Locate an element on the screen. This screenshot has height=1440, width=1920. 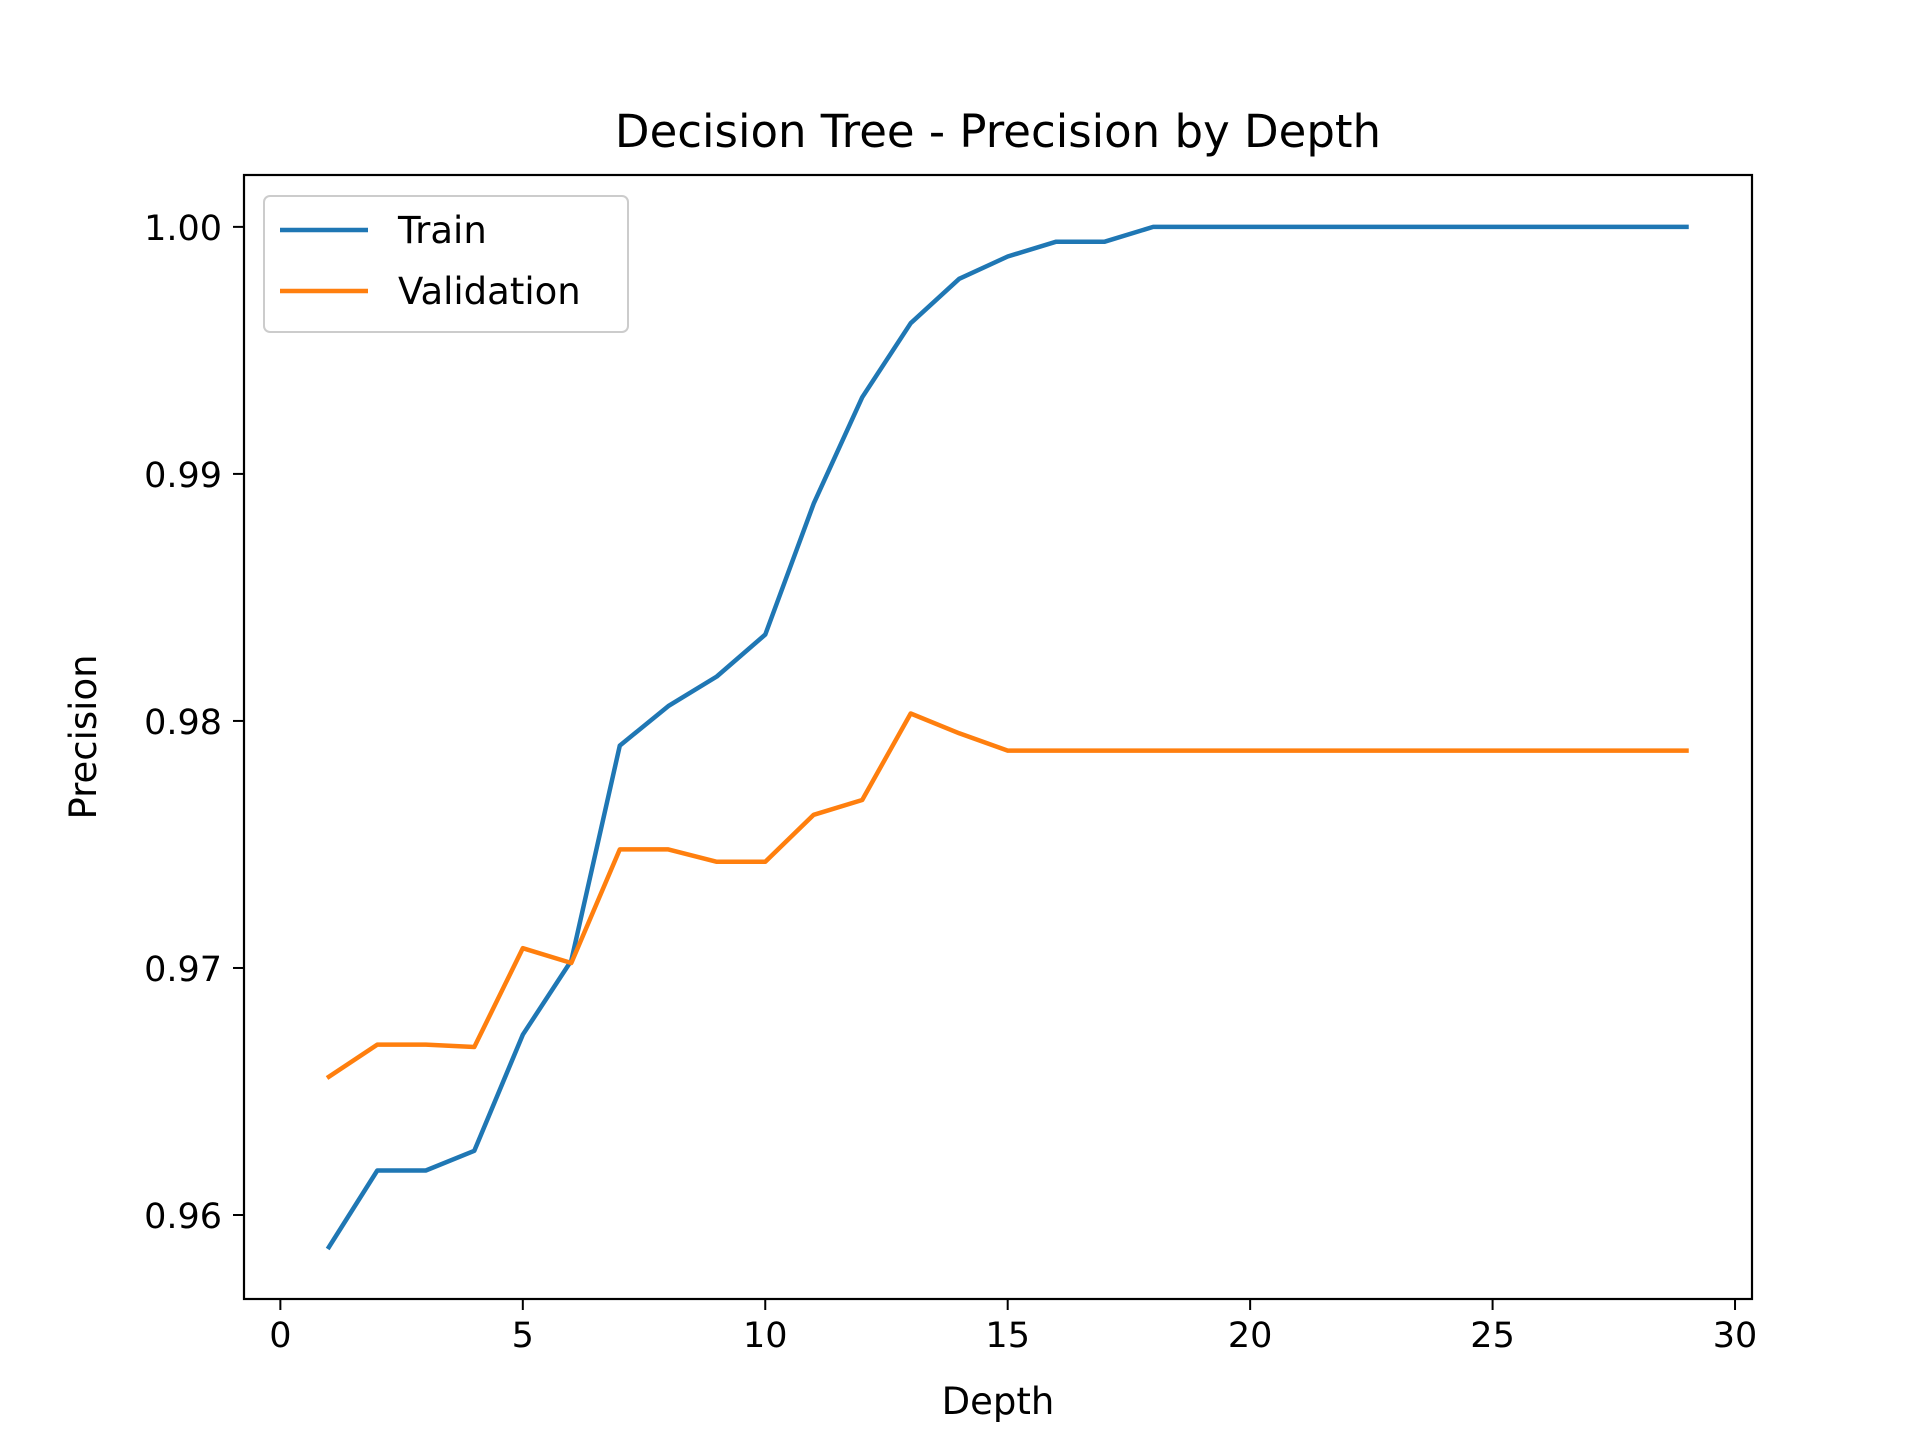
y-axis: 0.96 0.97 0.98 0.99 1.00 is located at coordinates (194, 723).